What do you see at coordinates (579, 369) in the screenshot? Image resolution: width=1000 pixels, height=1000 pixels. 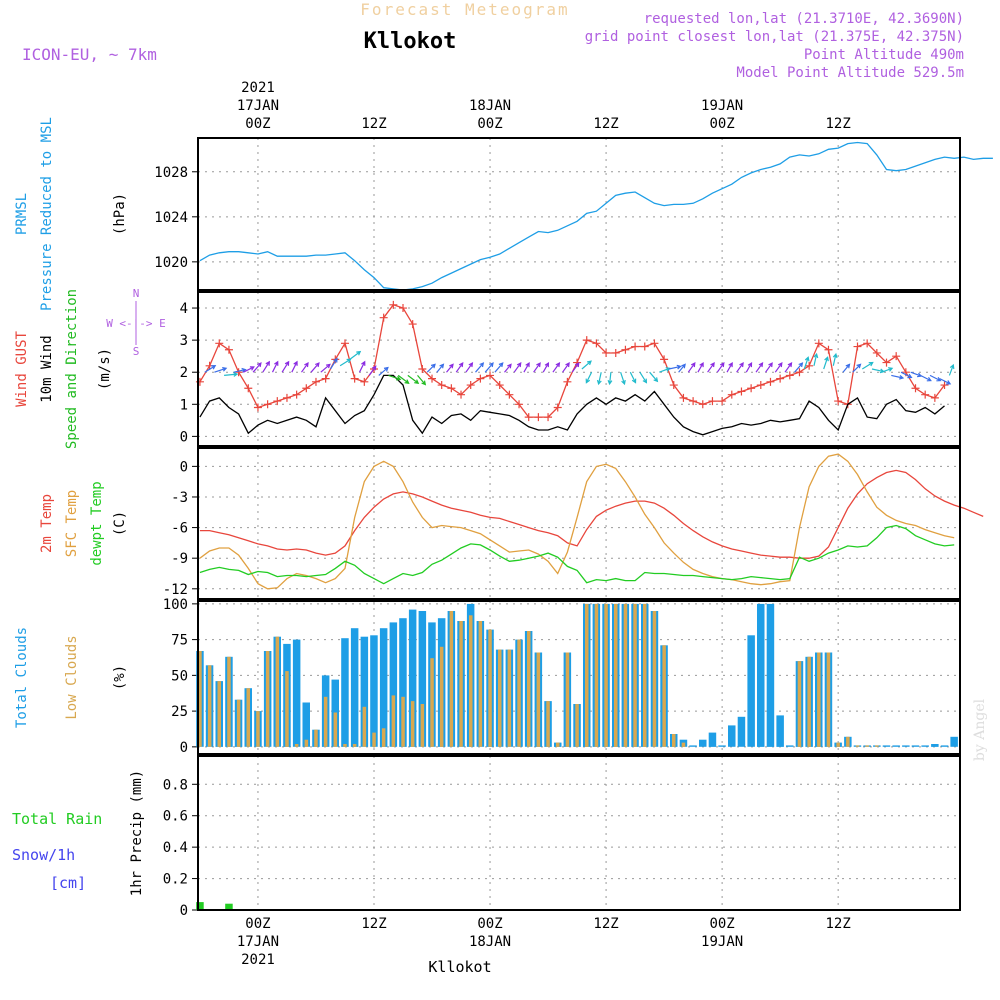 I see `wind-frame` at bounding box center [579, 369].